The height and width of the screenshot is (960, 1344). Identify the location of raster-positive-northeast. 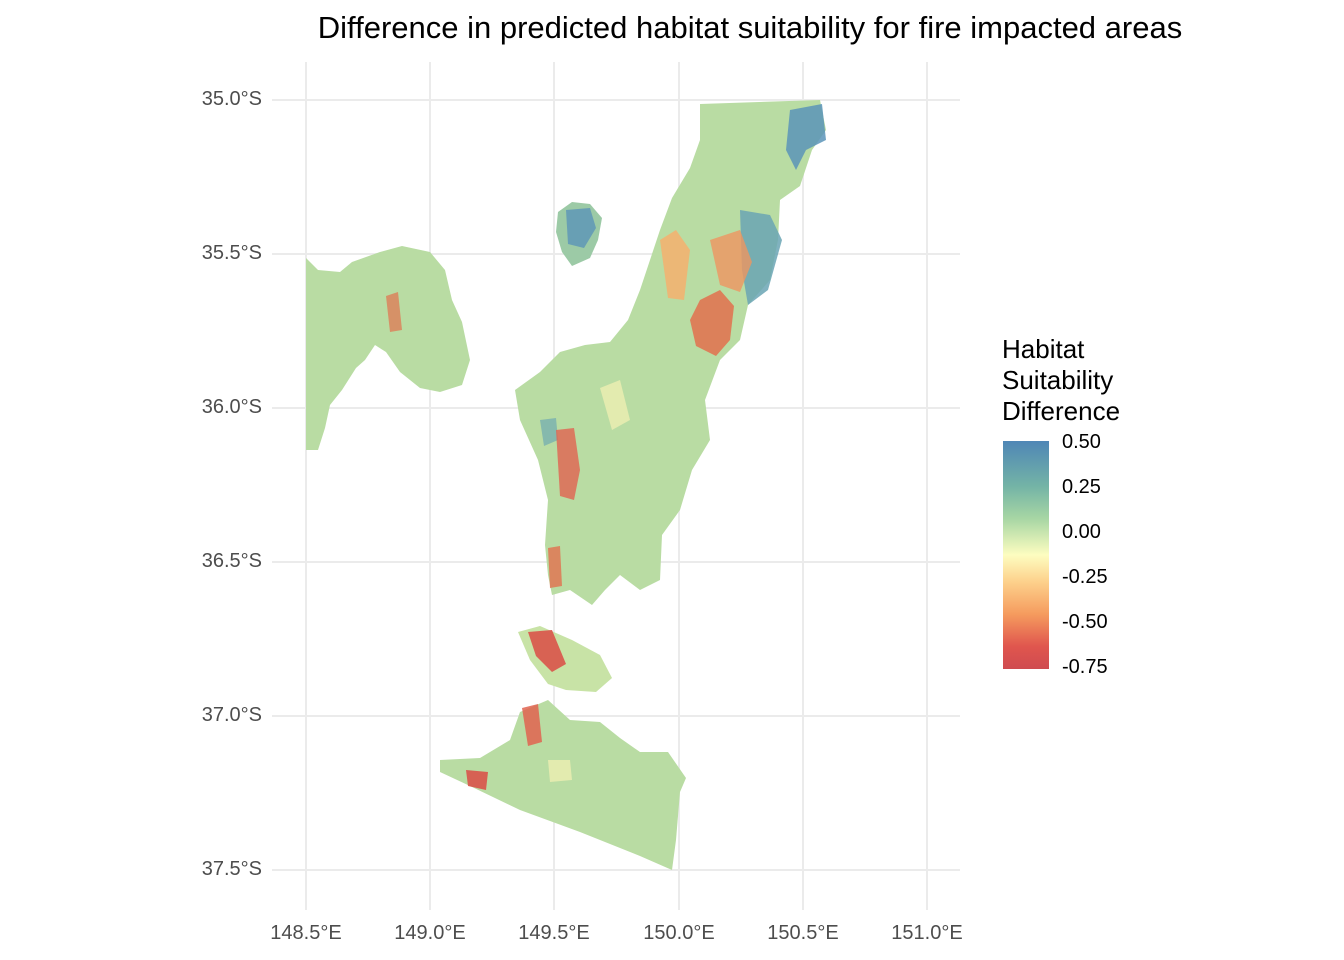
(806, 137).